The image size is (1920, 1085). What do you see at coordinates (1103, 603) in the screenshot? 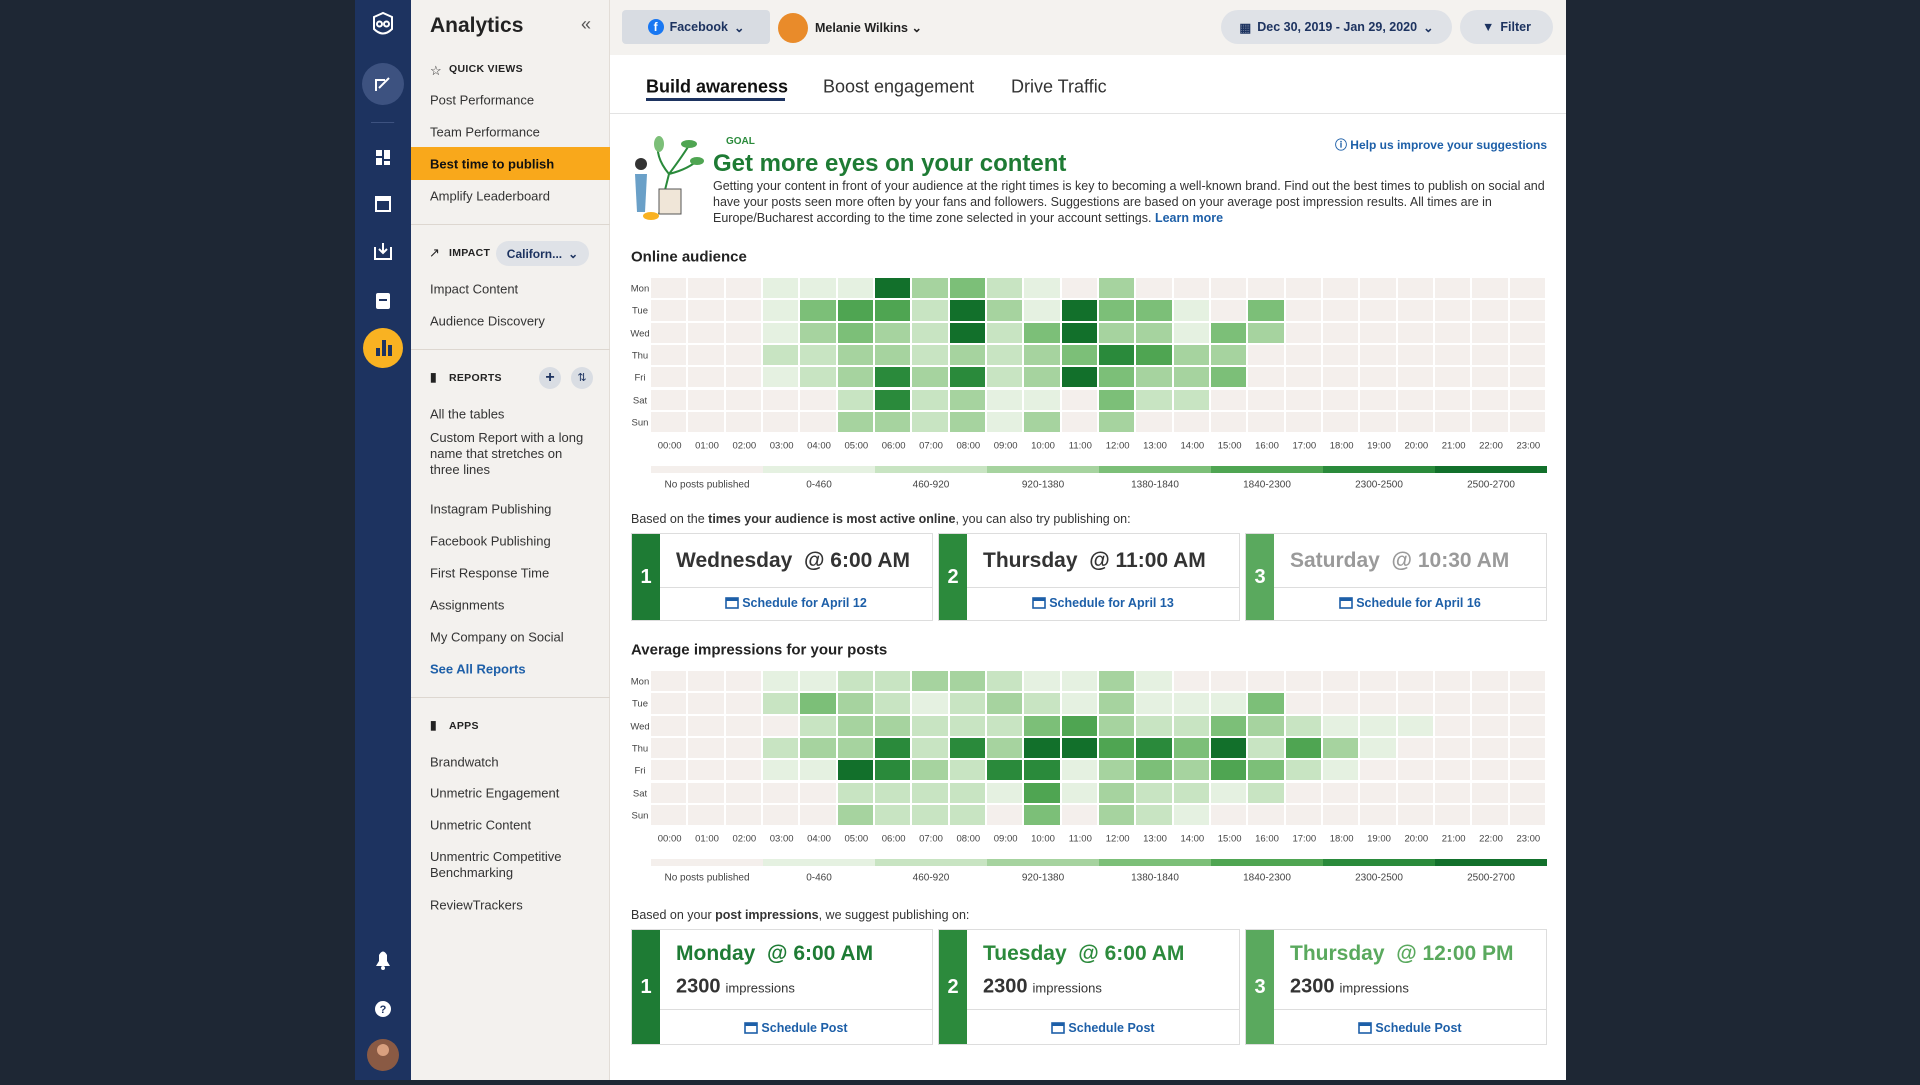
I see `schedule-link: Schedule for April 13` at bounding box center [1103, 603].